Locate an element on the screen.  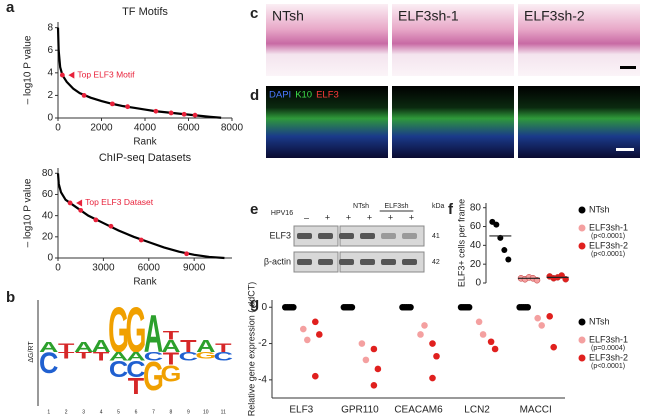
logo-position: 7 is located at coordinates (153, 412).